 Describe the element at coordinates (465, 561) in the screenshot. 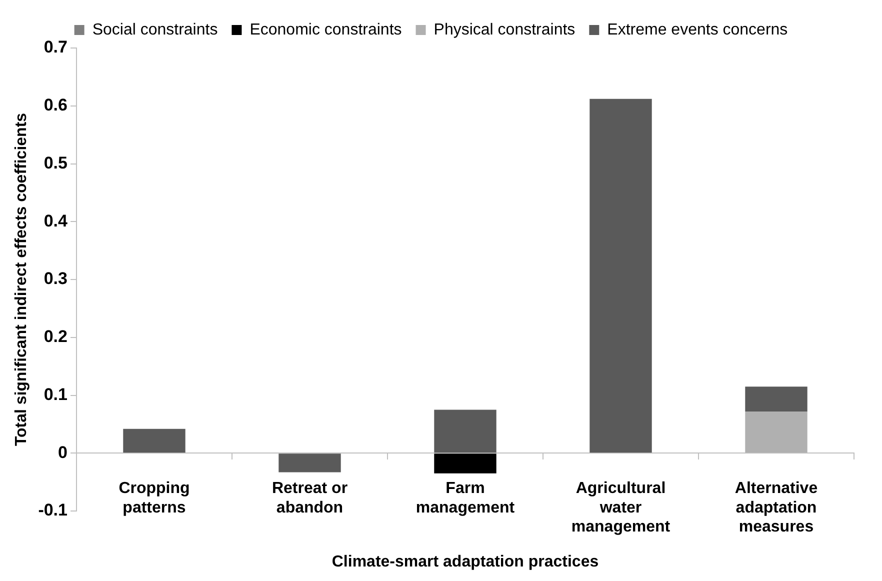

I see `x-axis-title: Climate-smart adaptation practices` at that location.